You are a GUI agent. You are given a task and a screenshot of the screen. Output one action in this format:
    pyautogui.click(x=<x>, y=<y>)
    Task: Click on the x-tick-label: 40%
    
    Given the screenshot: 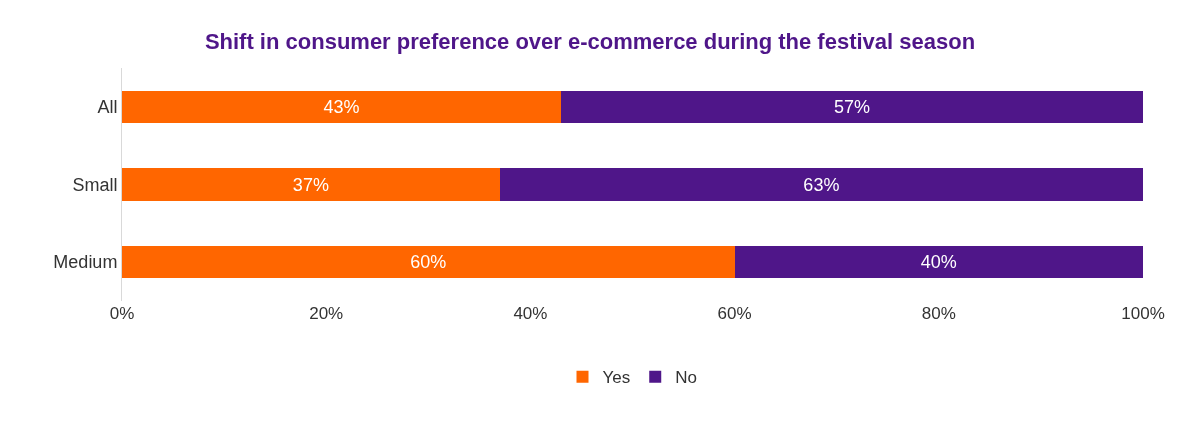 What is the action you would take?
    pyautogui.click(x=530, y=313)
    